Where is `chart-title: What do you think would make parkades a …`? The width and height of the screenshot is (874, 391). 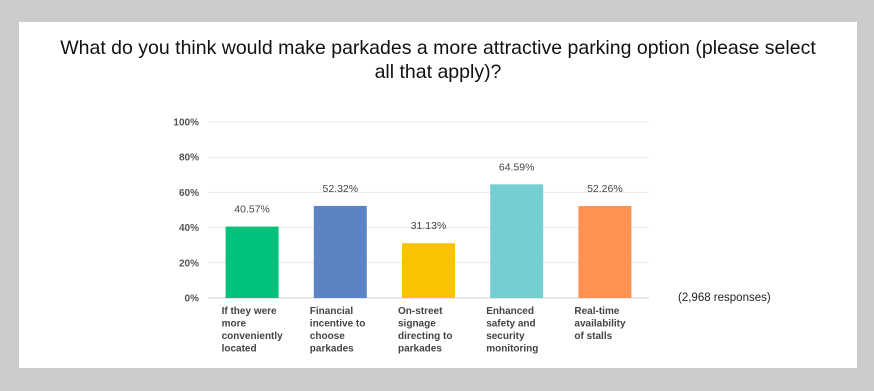 chart-title: What do you think would make parkades a … is located at coordinates (438, 60).